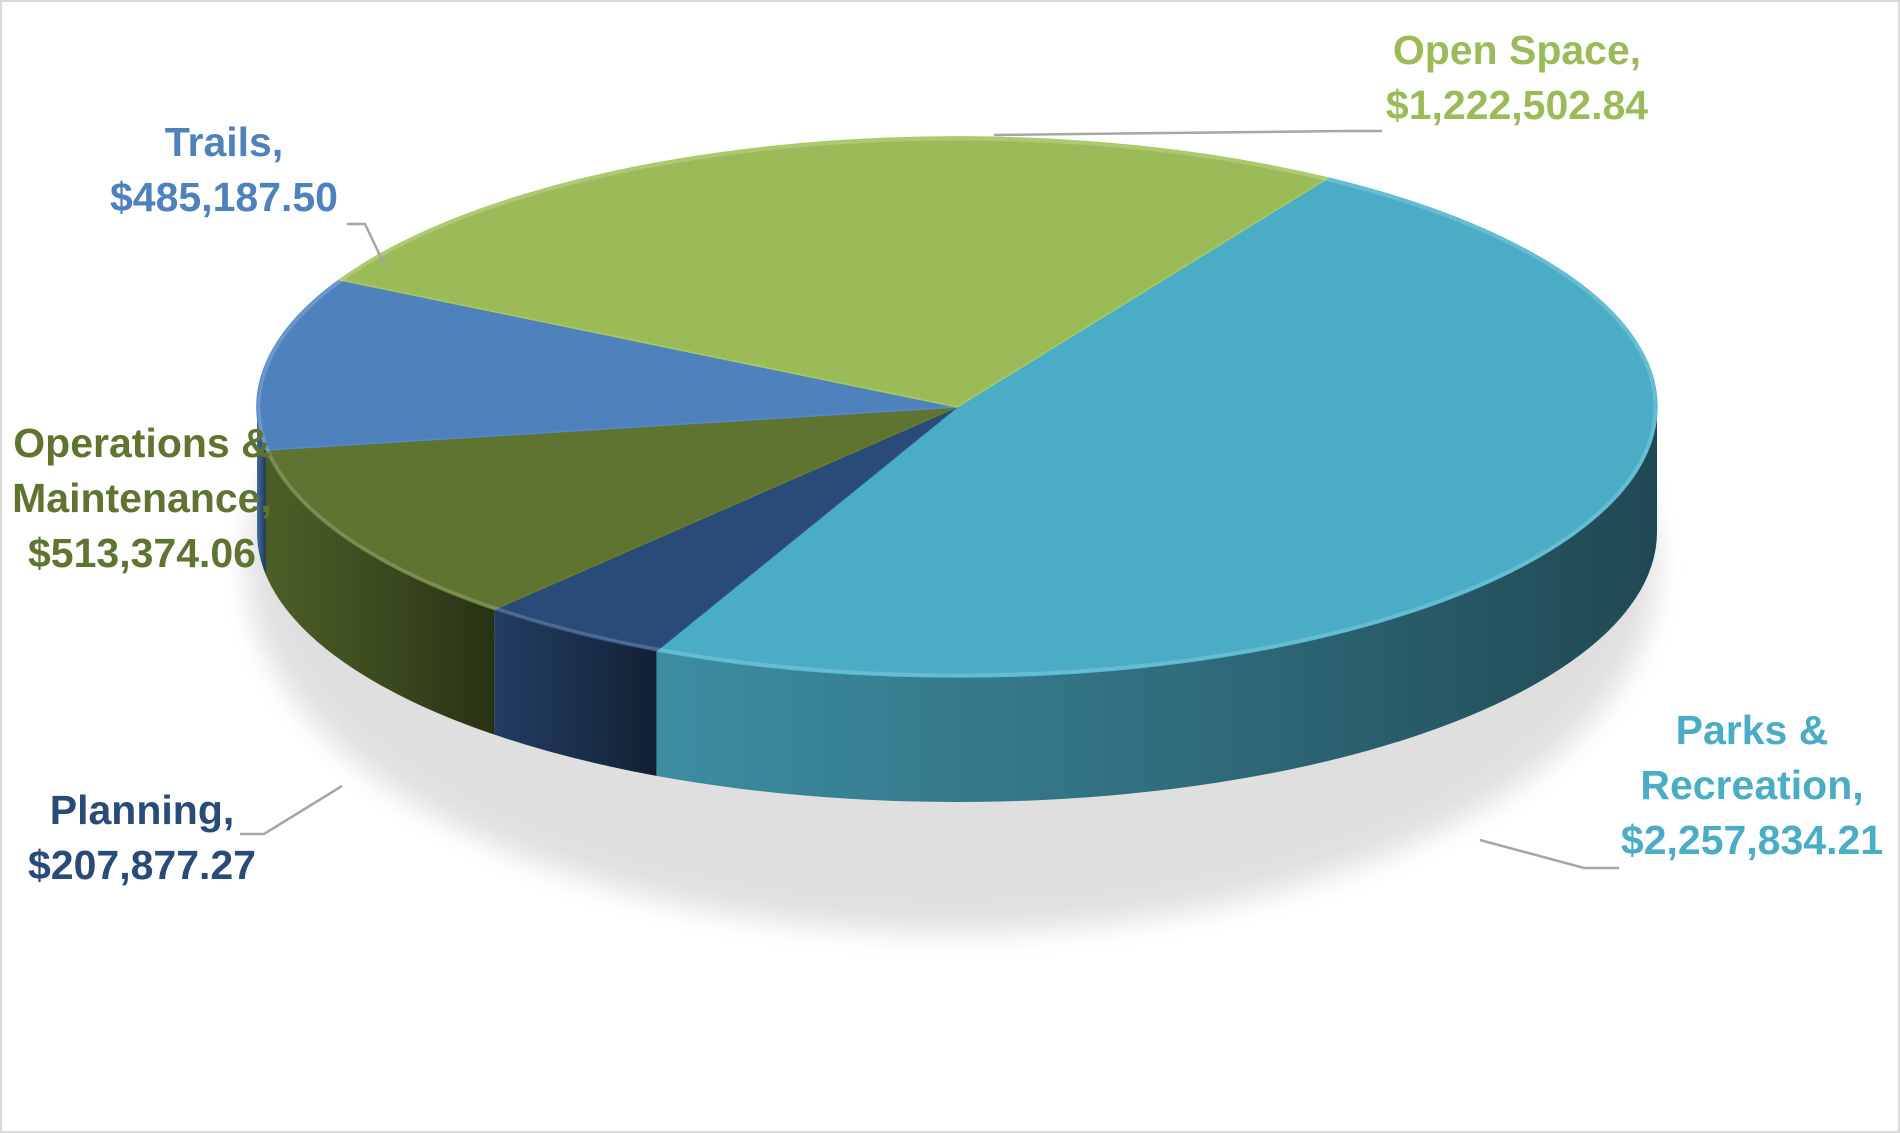 This screenshot has width=1900, height=1133. What do you see at coordinates (1549, 854) in the screenshot?
I see `leader-line-parks-recreation` at bounding box center [1549, 854].